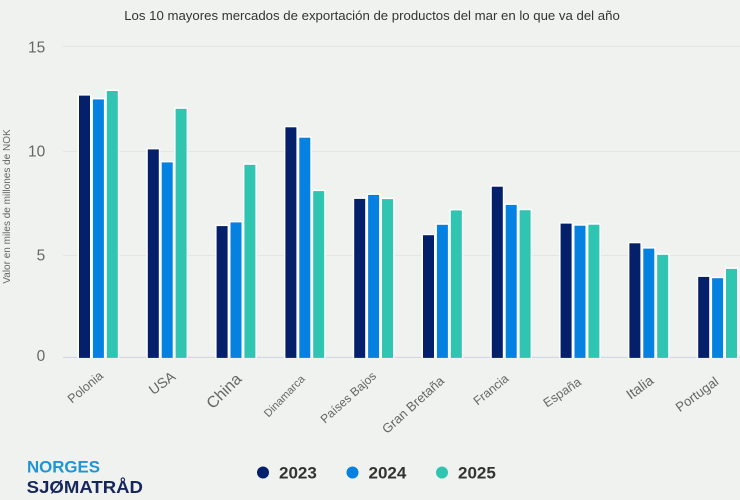 The image size is (740, 500). What do you see at coordinates (477, 473) in the screenshot?
I see `svg-text: 2025` at bounding box center [477, 473].